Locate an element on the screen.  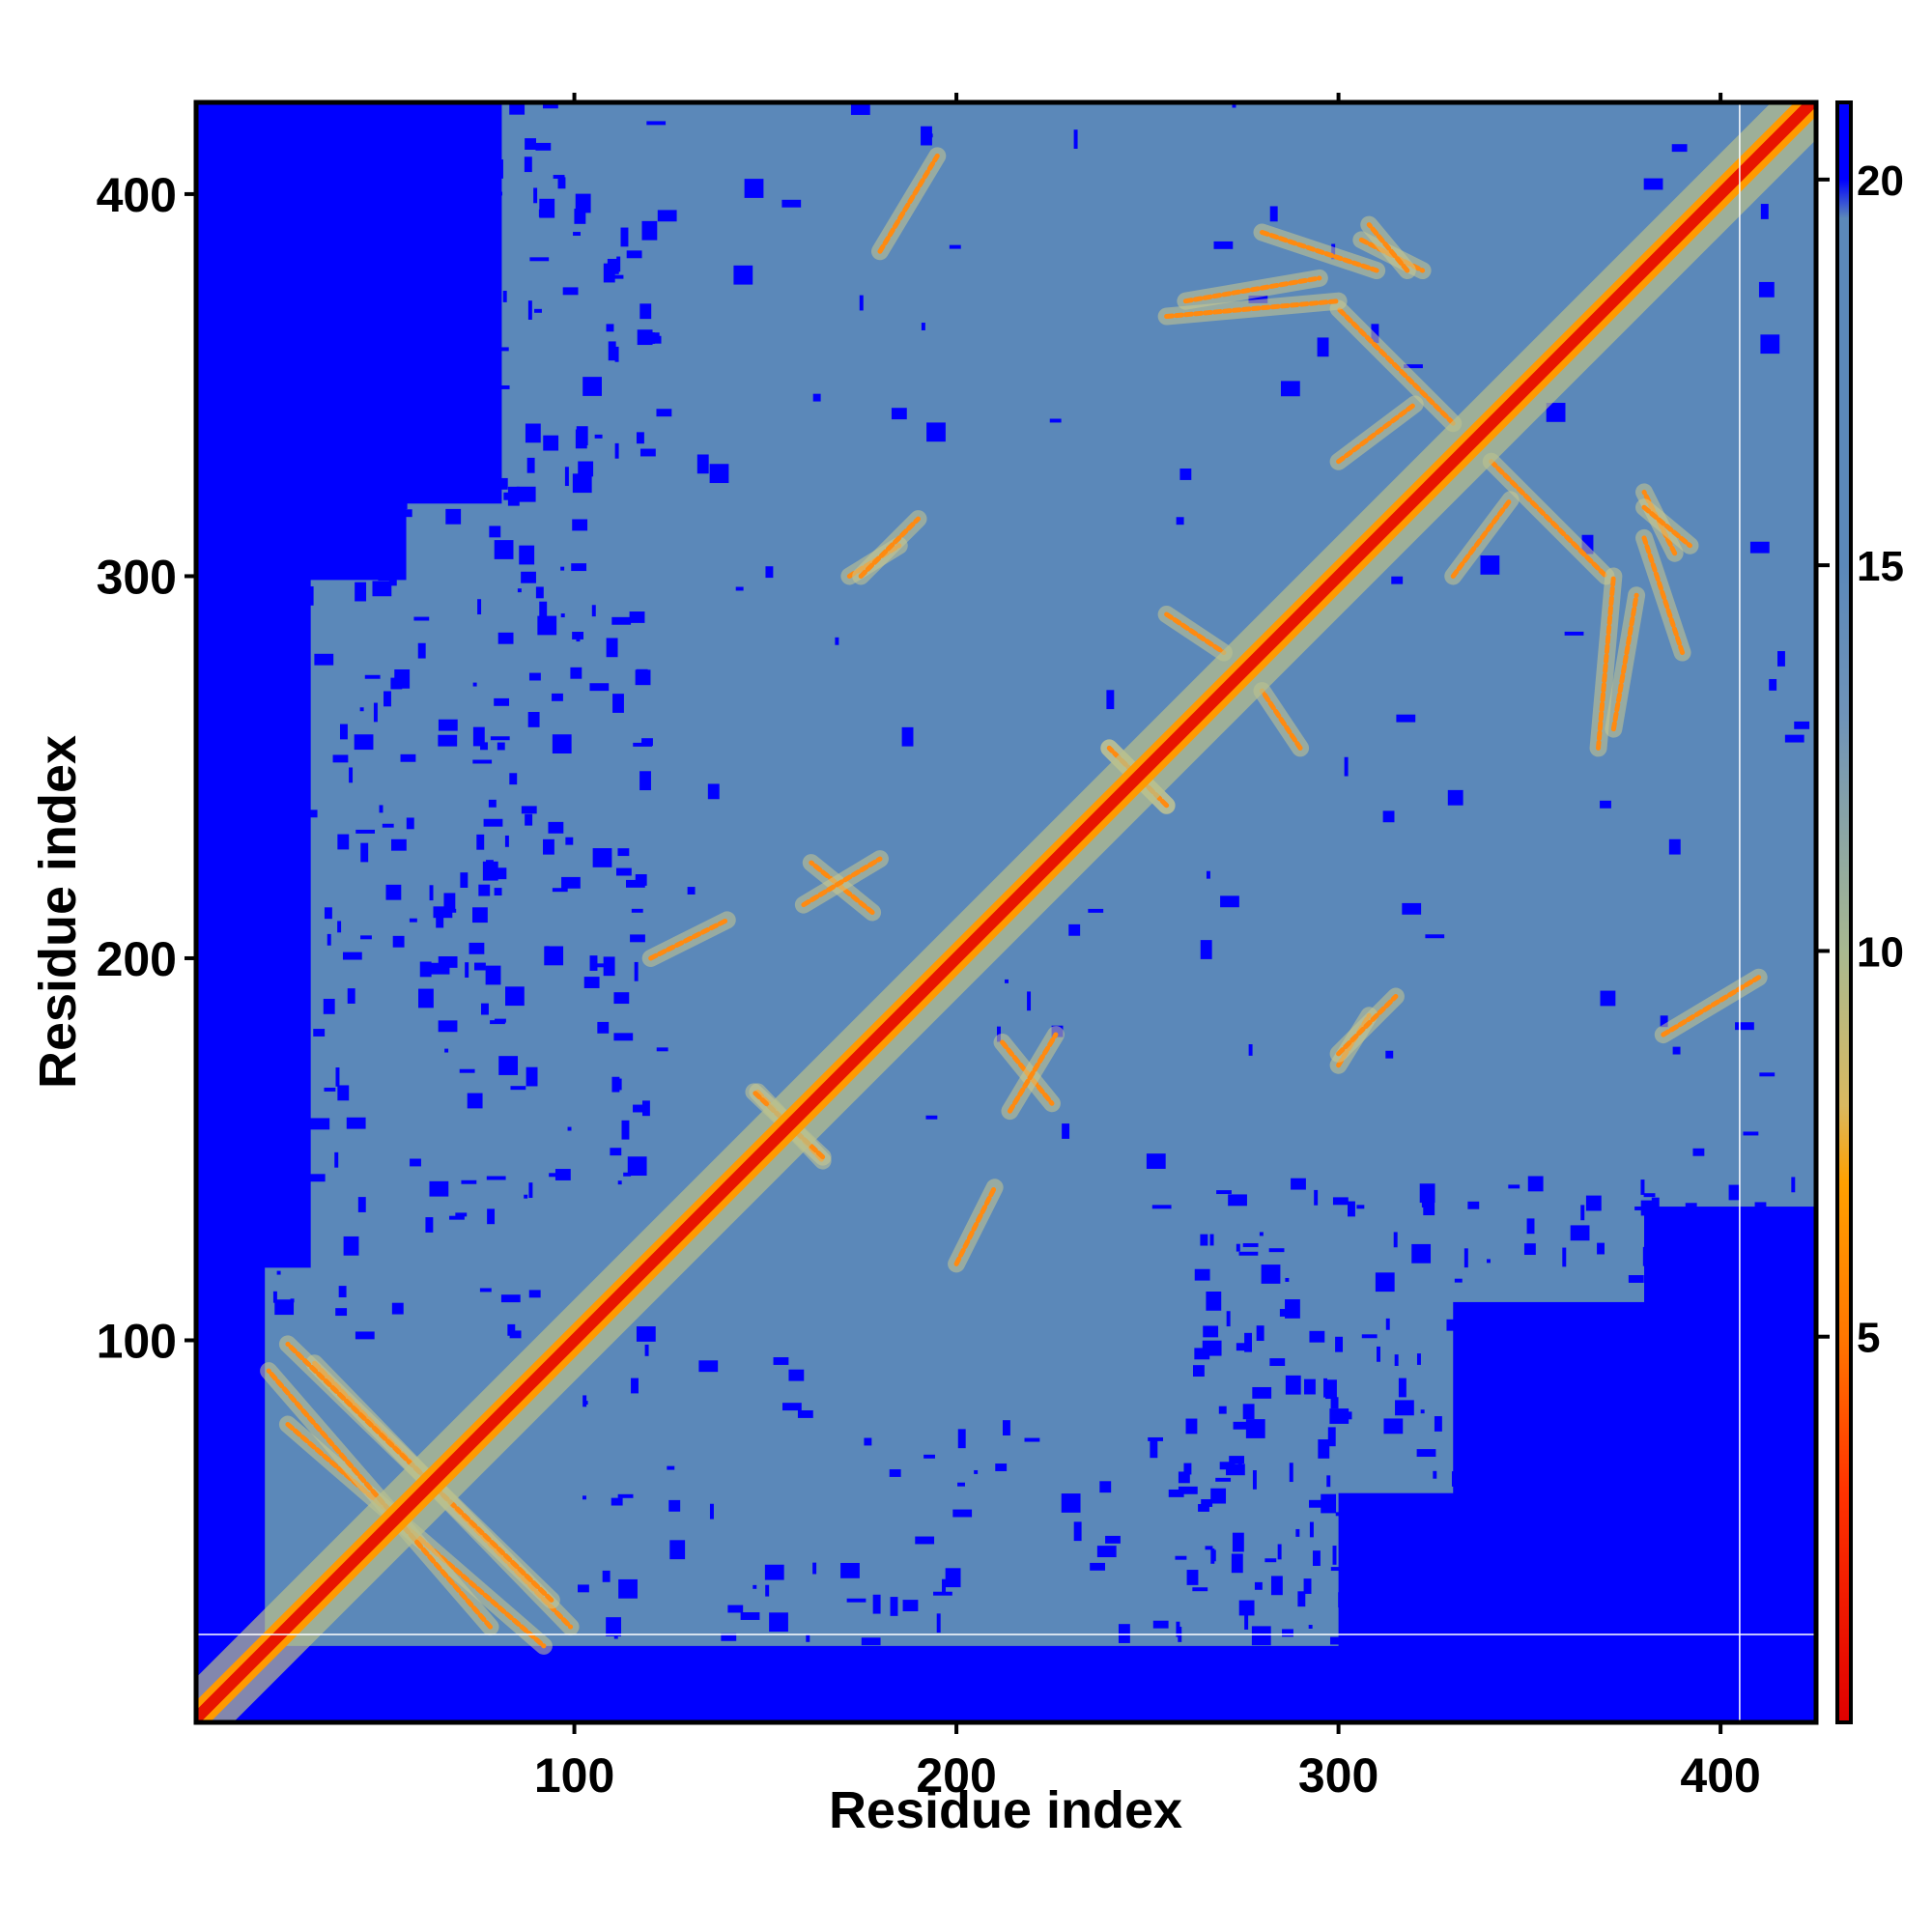
contact-core is located at coordinates (842, 882).